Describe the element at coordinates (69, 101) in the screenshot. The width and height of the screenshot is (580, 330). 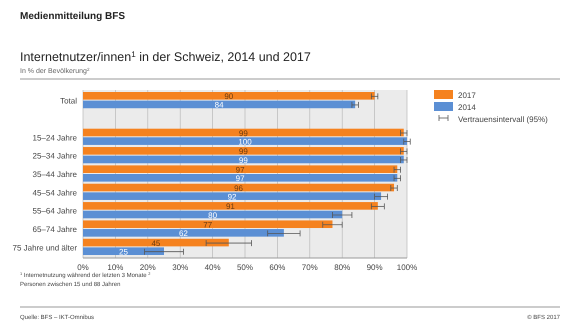
I see `y-tick-label: Total` at that location.